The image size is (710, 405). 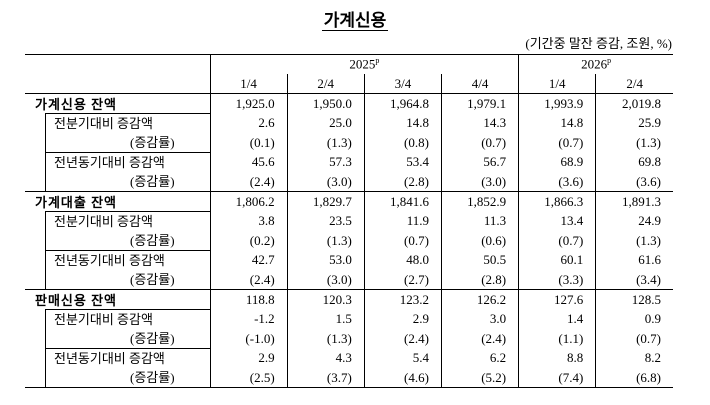 What do you see at coordinates (479, 319) in the screenshot?
I see `value-cell: 3.0` at bounding box center [479, 319].